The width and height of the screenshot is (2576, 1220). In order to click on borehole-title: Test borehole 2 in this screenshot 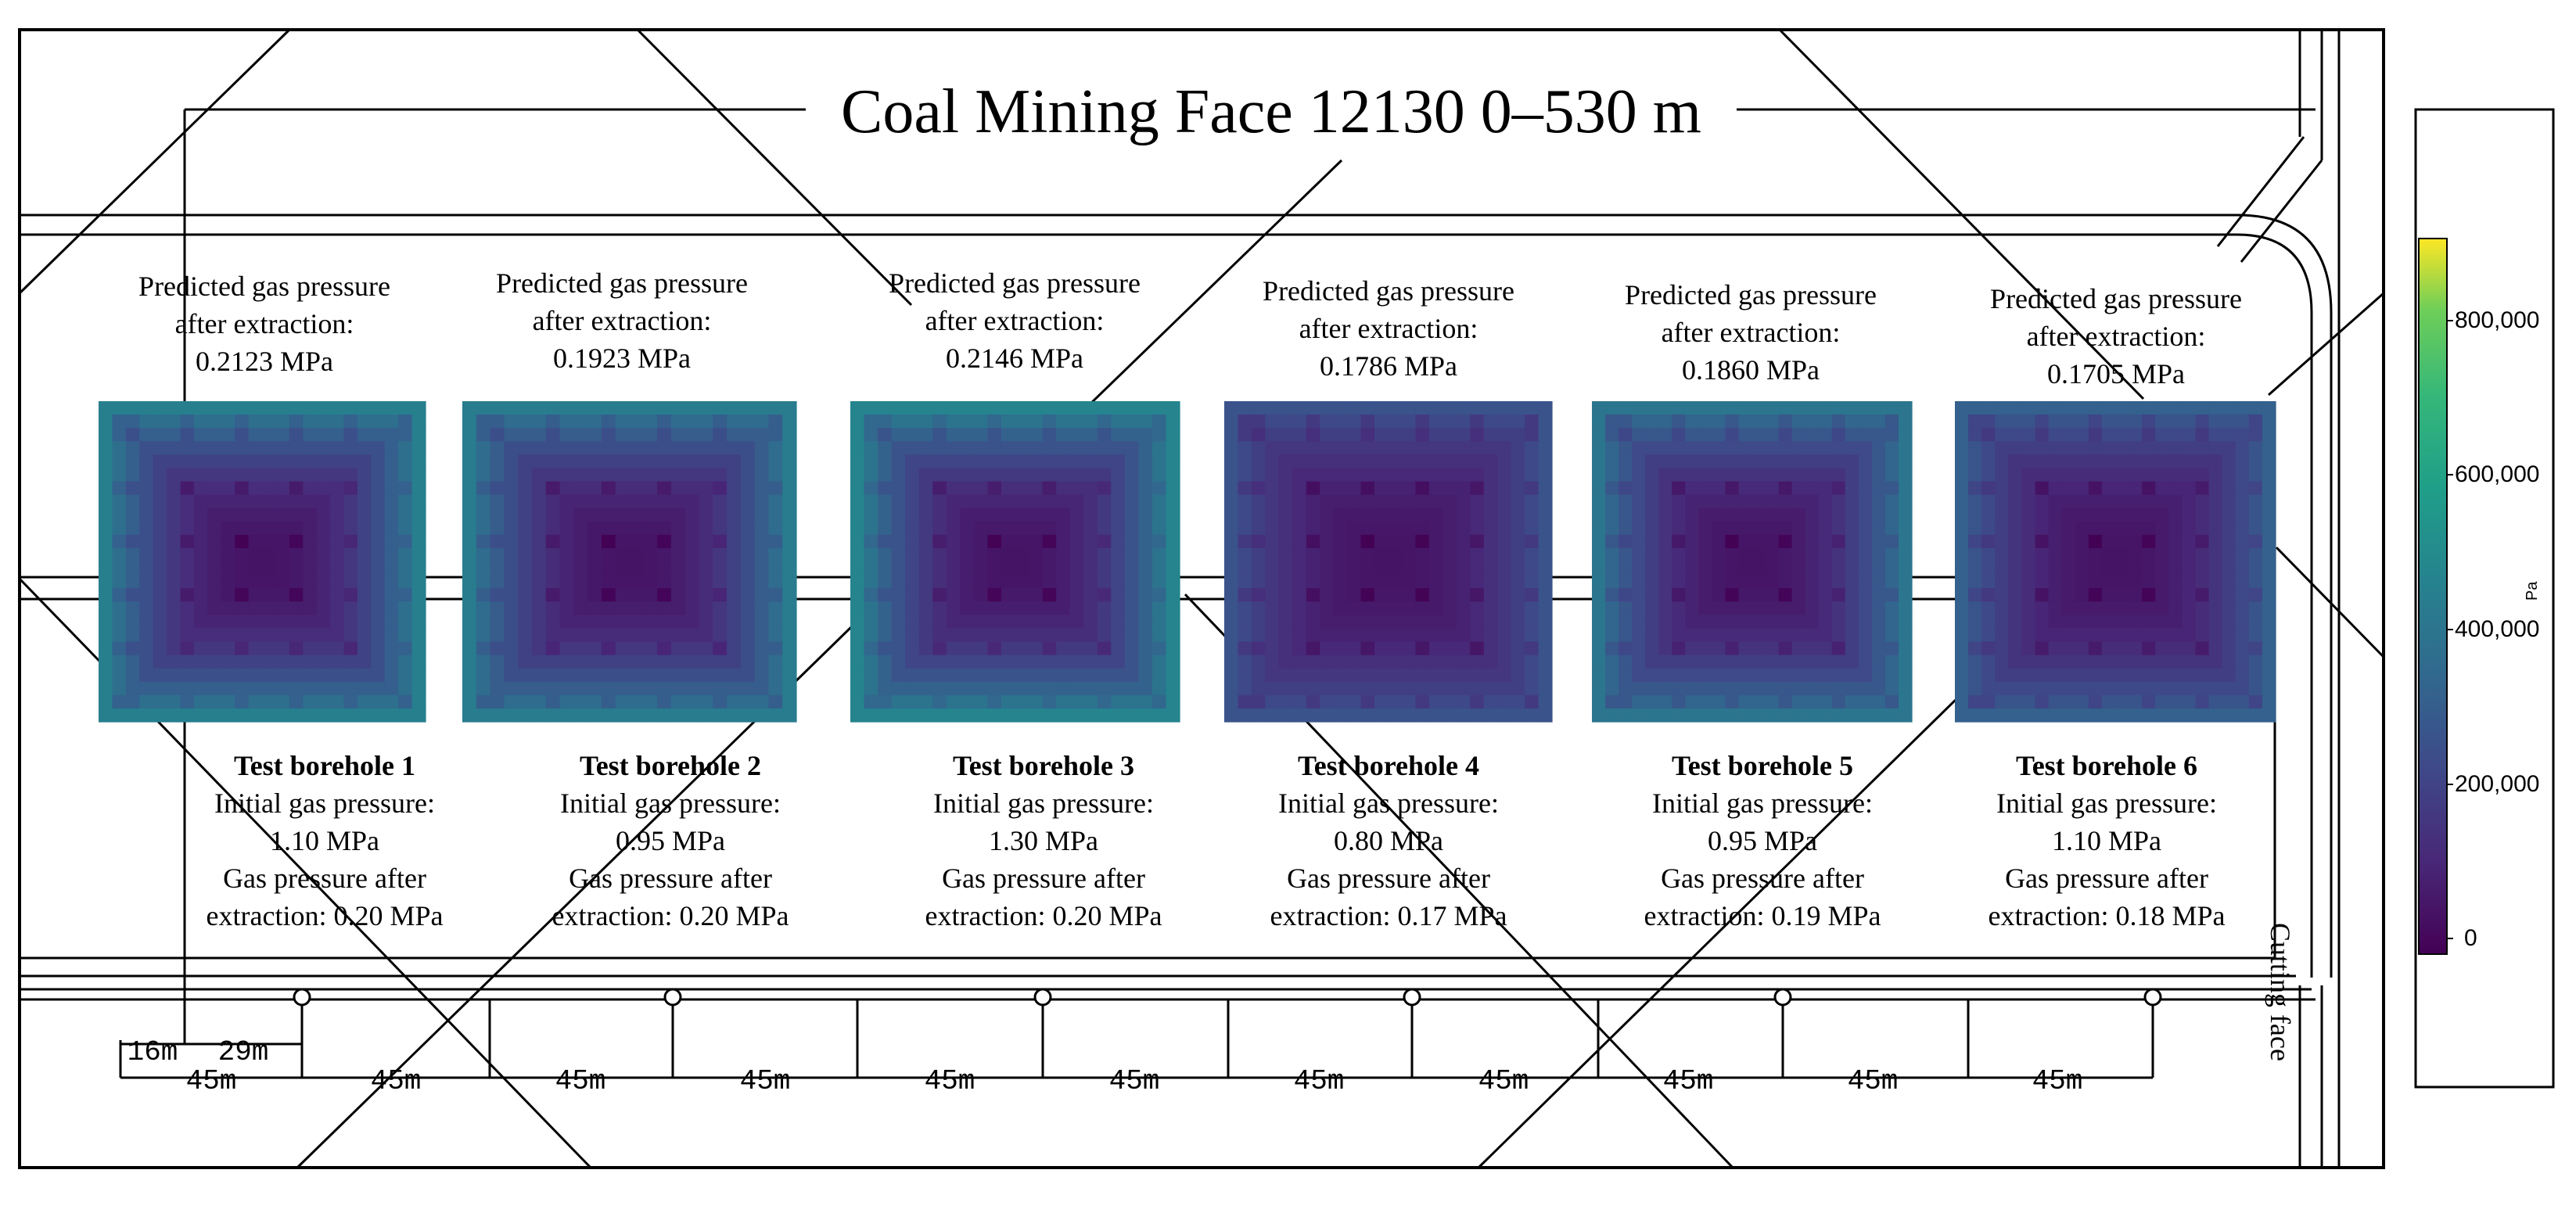, I will do `click(670, 766)`.